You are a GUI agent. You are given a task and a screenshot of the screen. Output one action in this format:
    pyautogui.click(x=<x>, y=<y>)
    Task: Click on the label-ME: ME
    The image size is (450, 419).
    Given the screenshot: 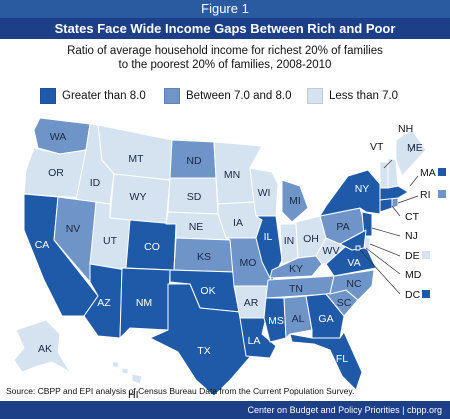 What is the action you would take?
    pyautogui.click(x=415, y=148)
    